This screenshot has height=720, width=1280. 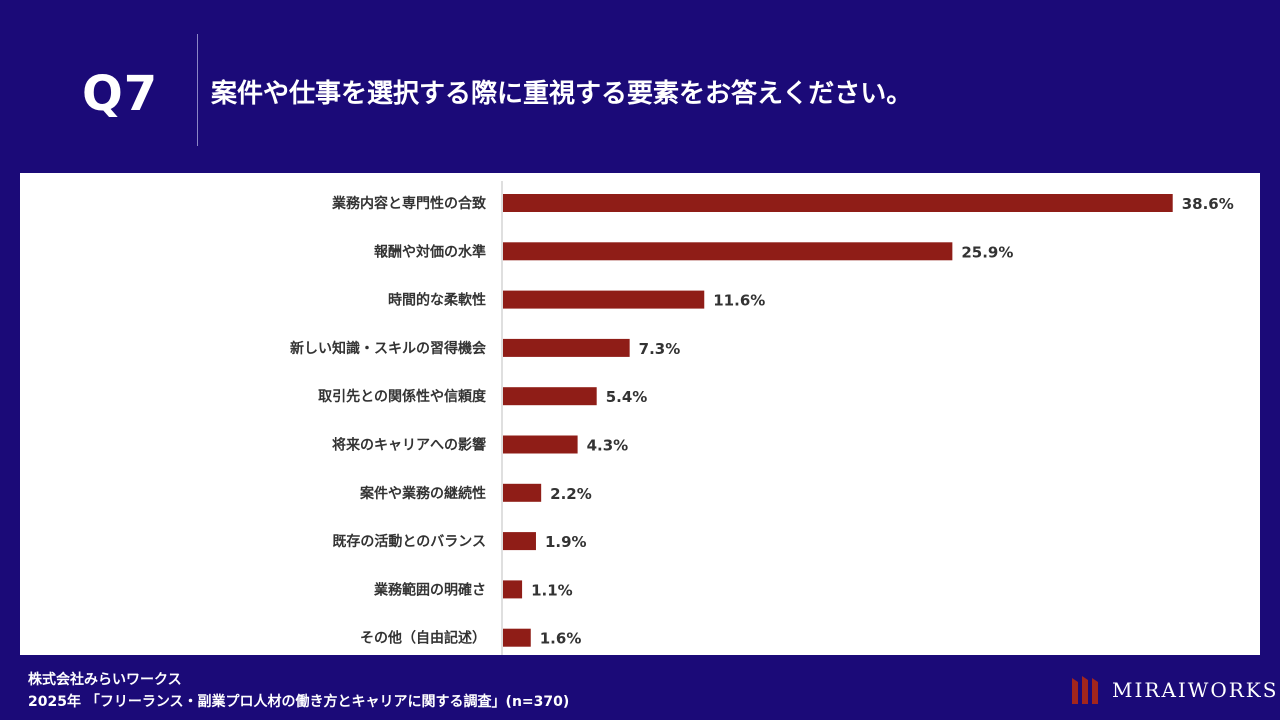 What do you see at coordinates (561, 639) in the screenshot?
I see `value-label: 1.6%` at bounding box center [561, 639].